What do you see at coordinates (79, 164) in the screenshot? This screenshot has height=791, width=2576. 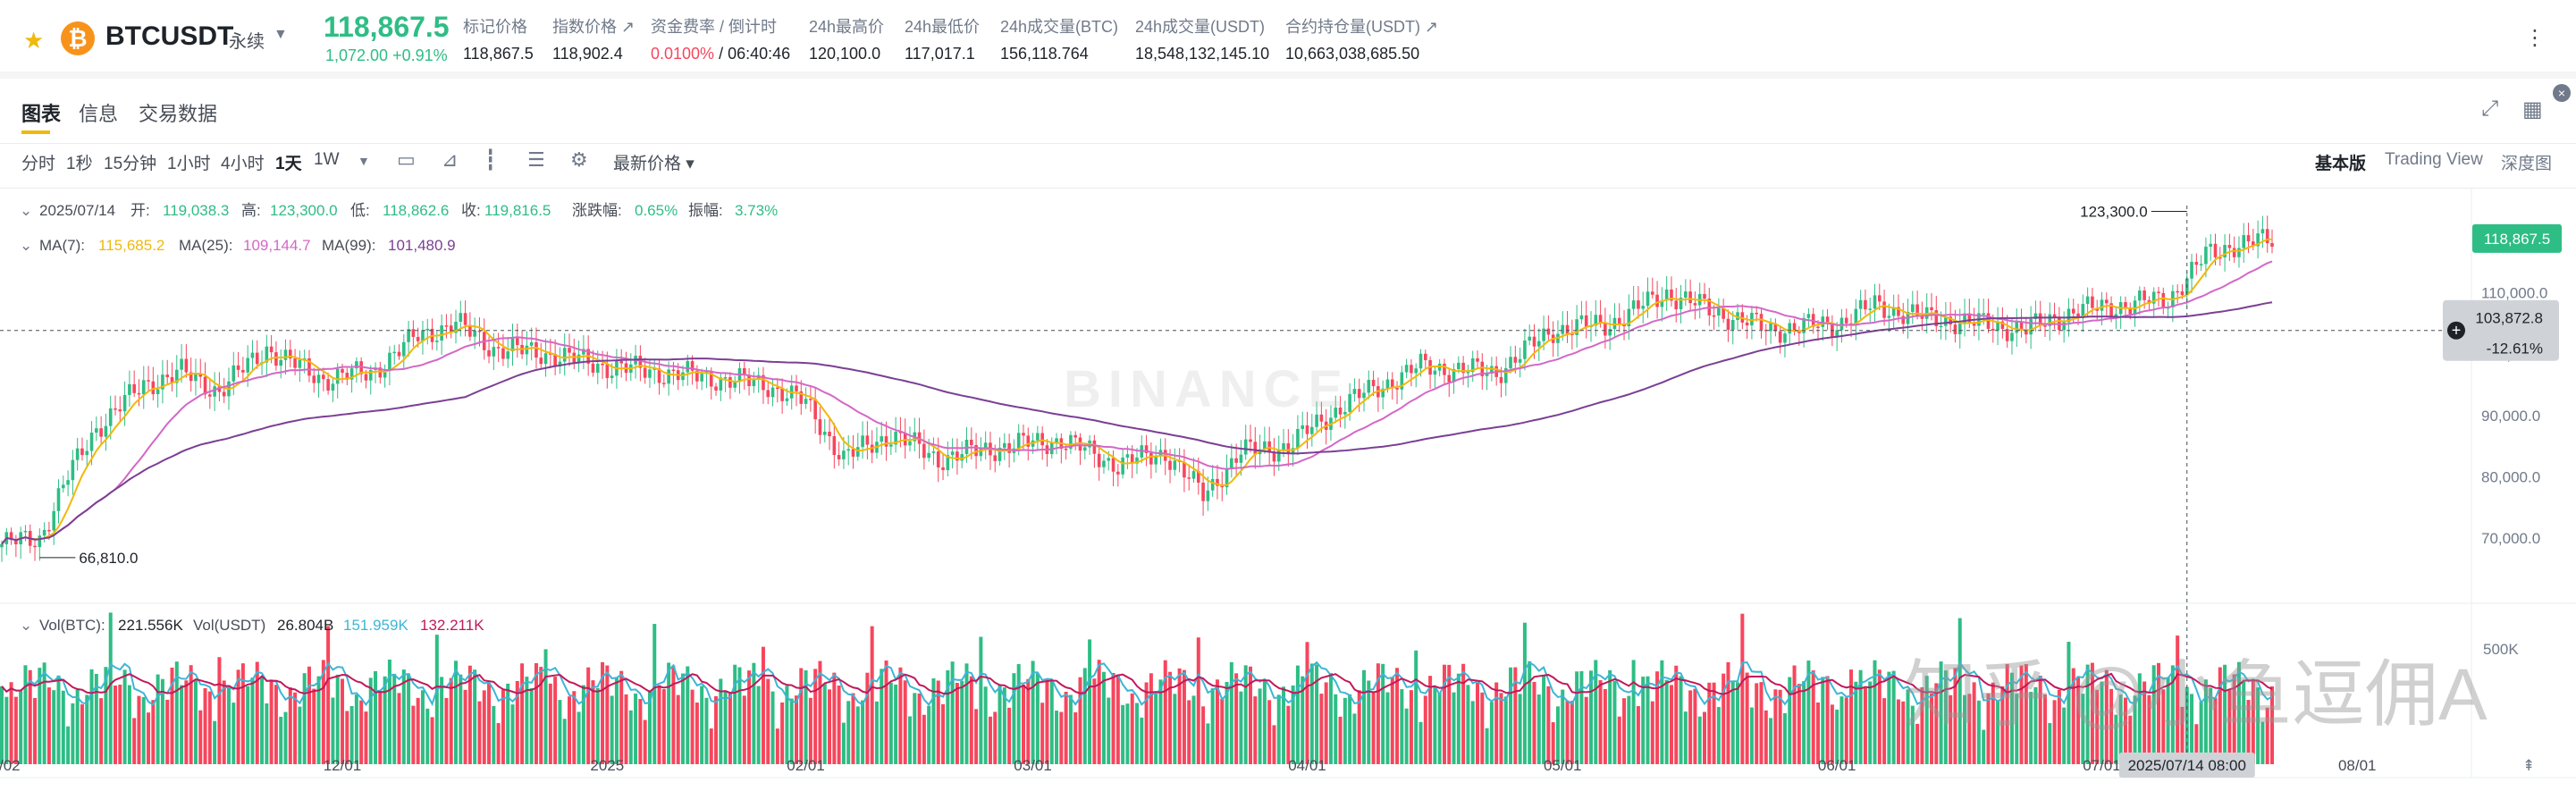 I see `interval-1s: 1秒` at bounding box center [79, 164].